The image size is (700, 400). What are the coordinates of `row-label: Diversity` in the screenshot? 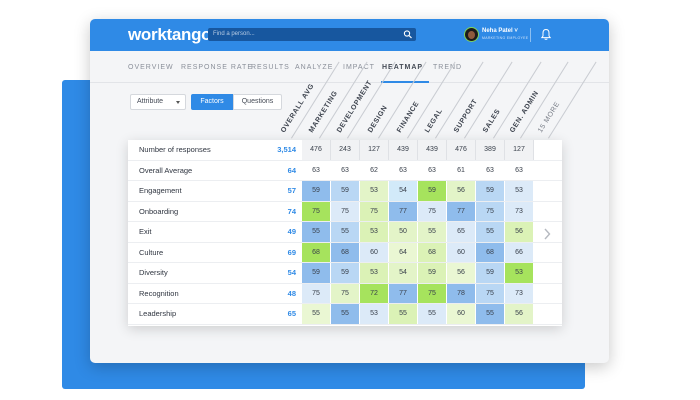 It's located at (153, 272).